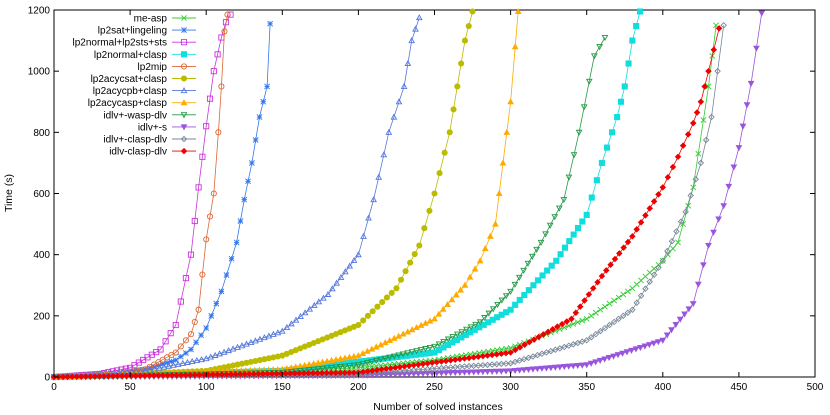 The width and height of the screenshot is (830, 415). I want to click on x-tick-label: 200, so click(358, 387).